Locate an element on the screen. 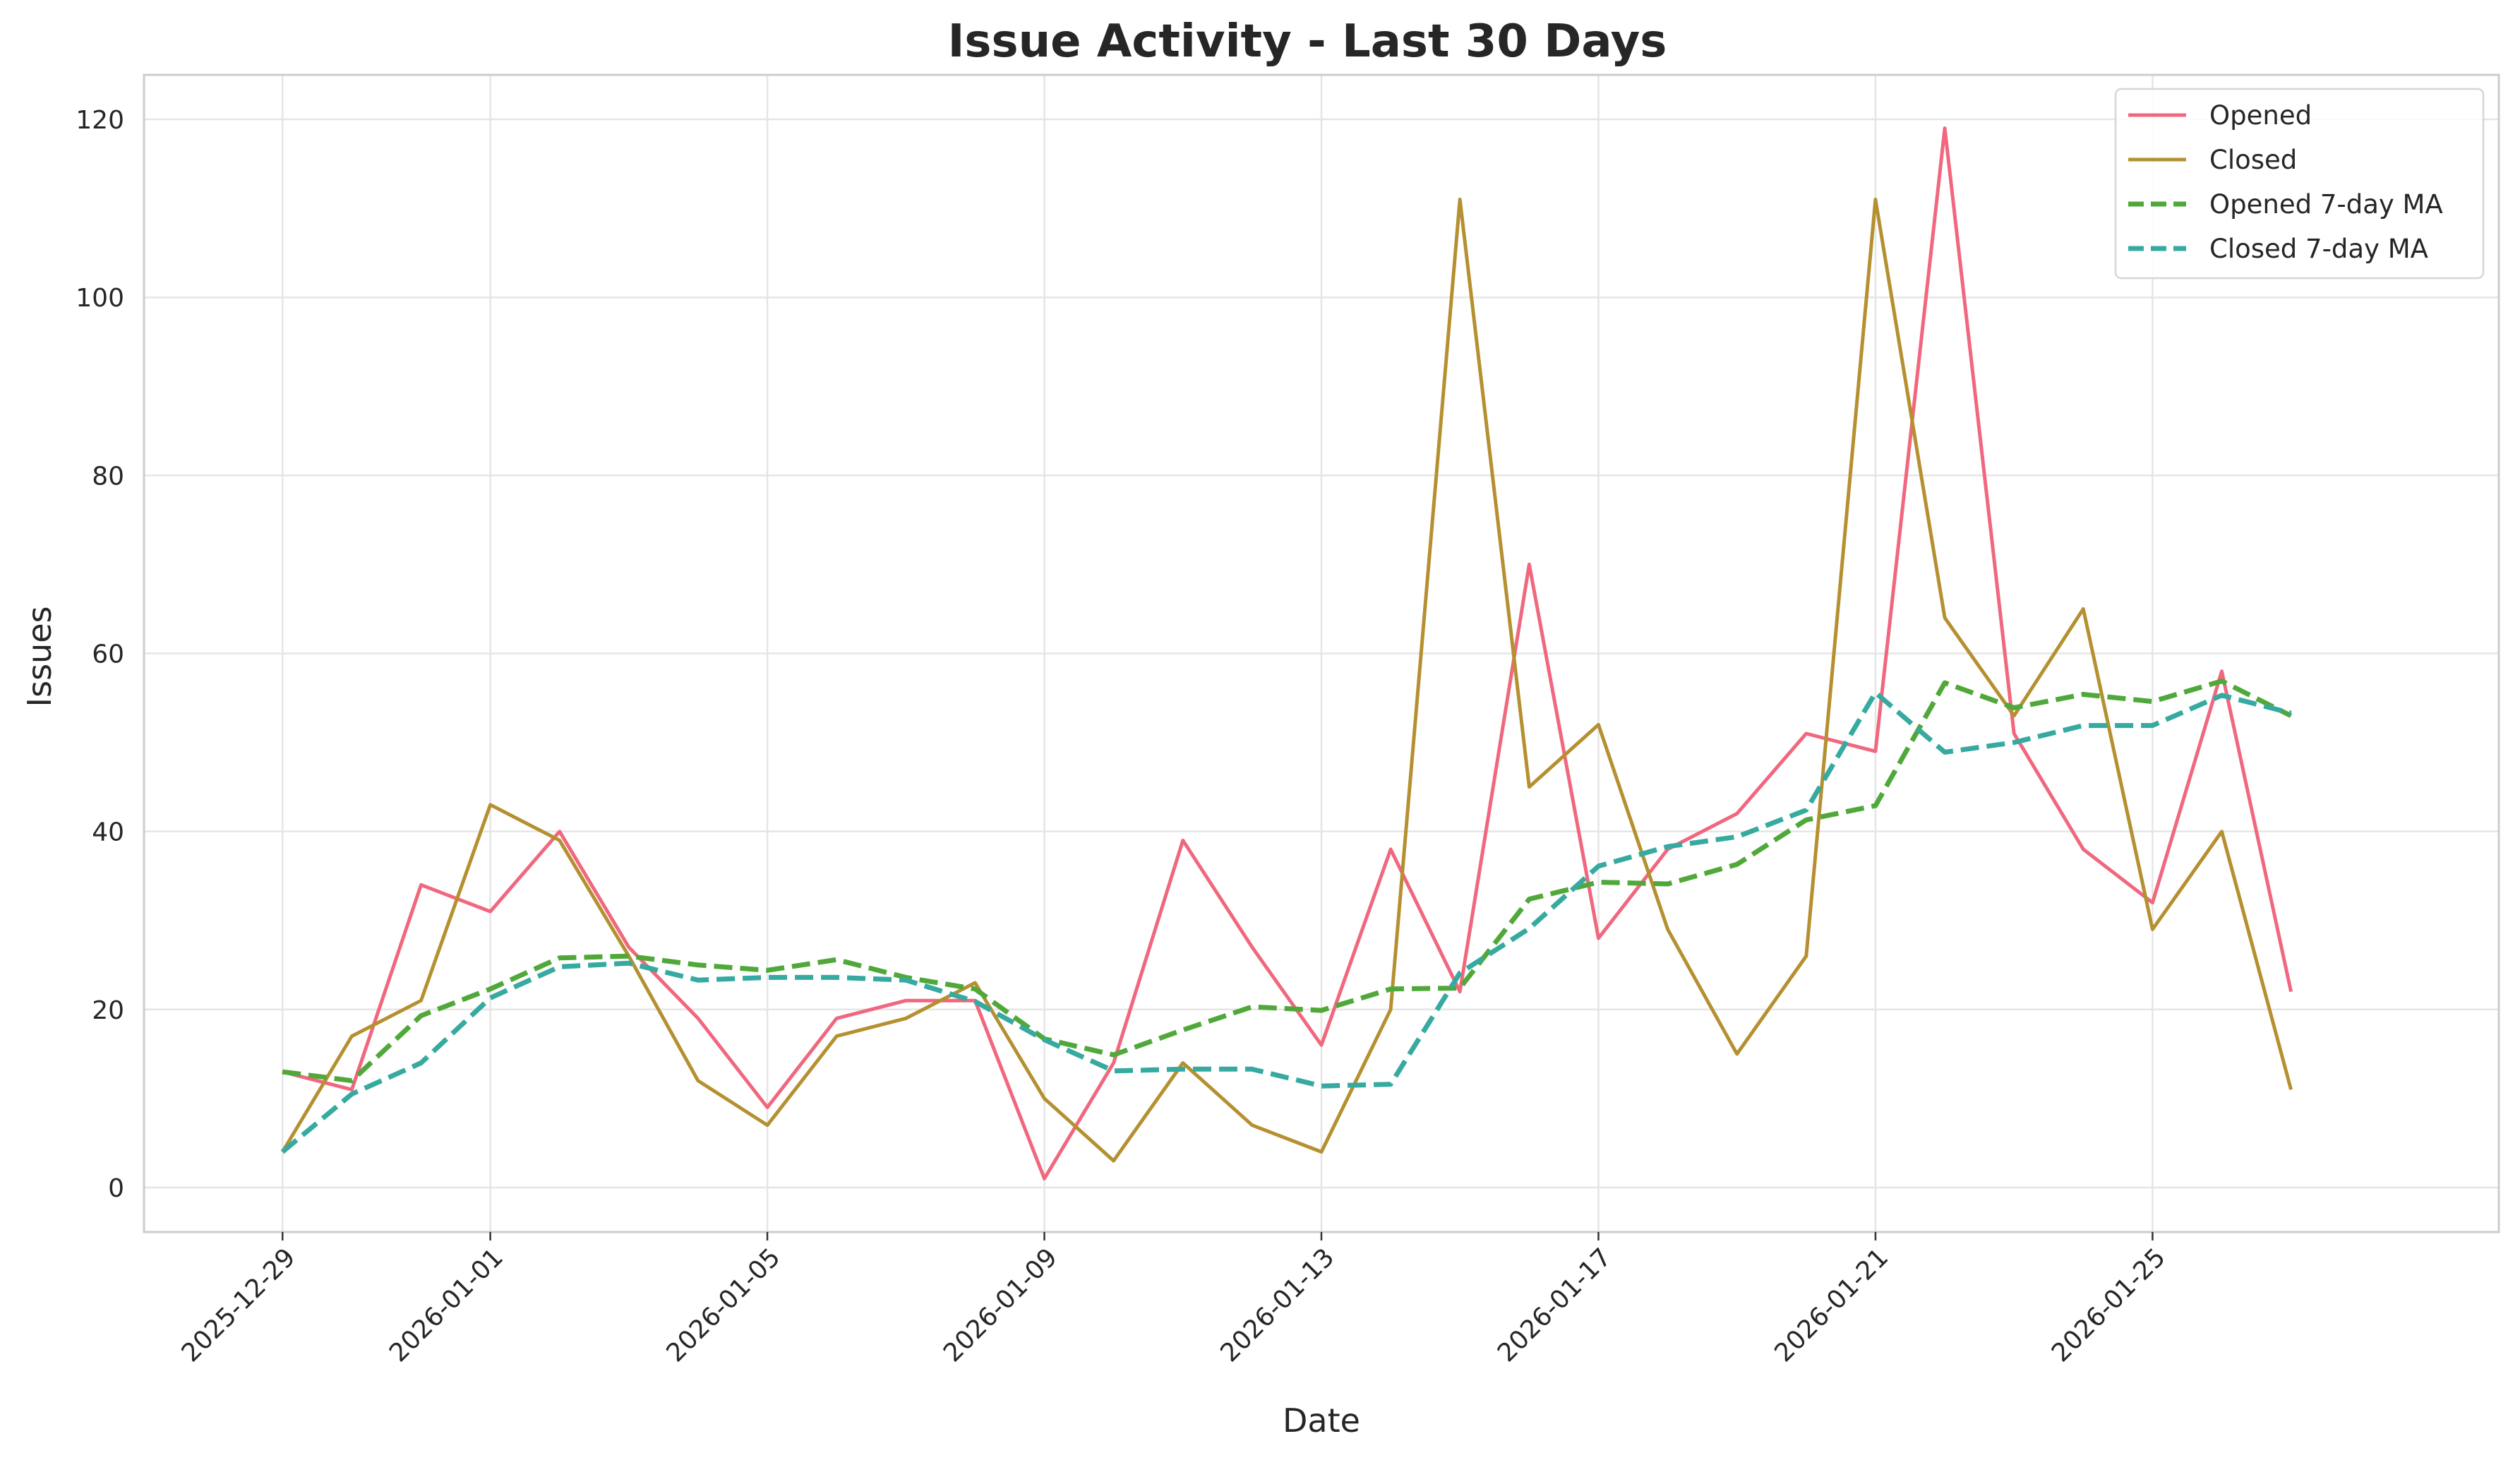 The height and width of the screenshot is (1465, 2520). y-tick-label: 100 is located at coordinates (100, 298).